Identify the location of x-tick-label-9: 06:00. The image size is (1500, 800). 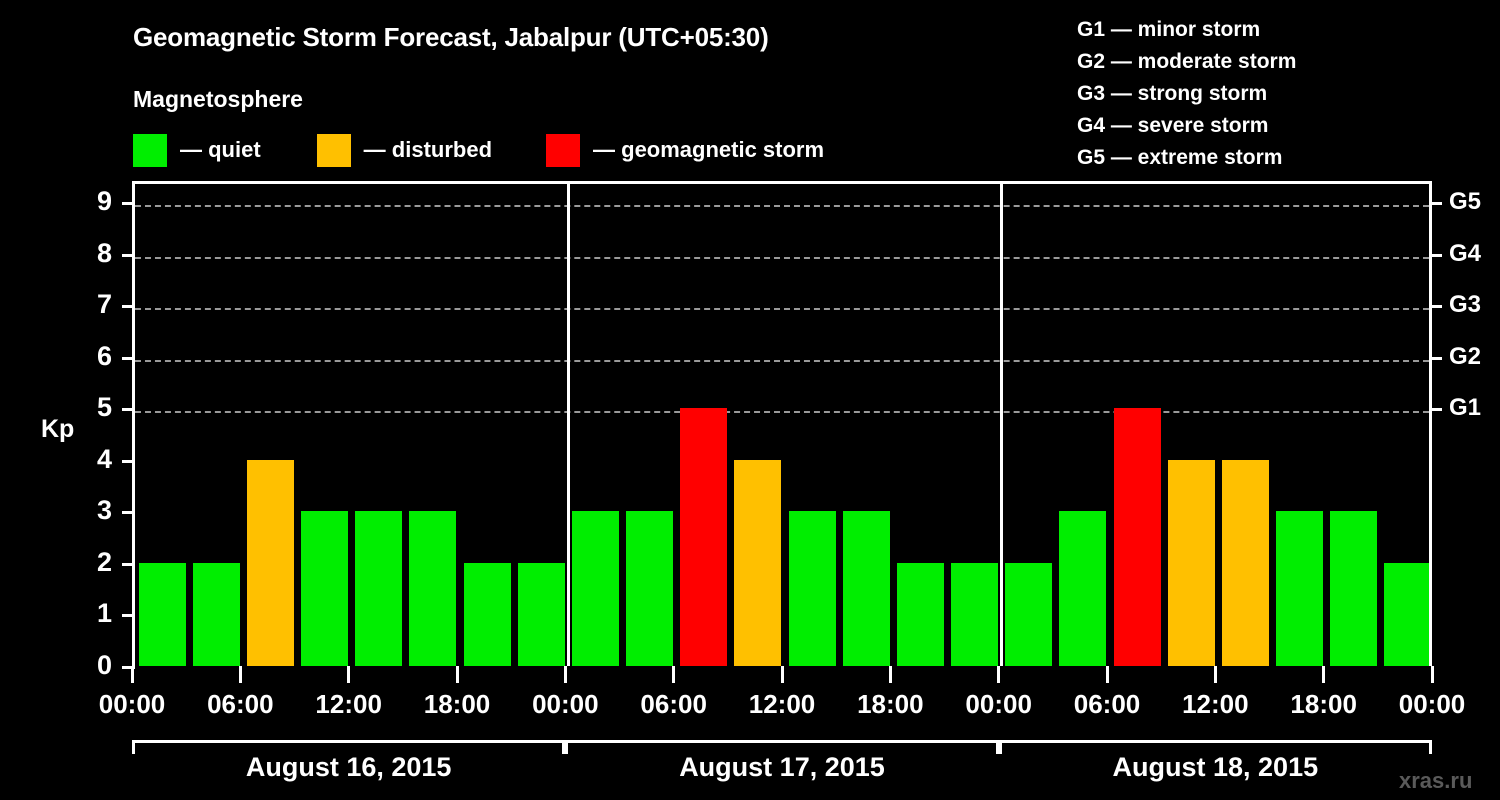
(1107, 704).